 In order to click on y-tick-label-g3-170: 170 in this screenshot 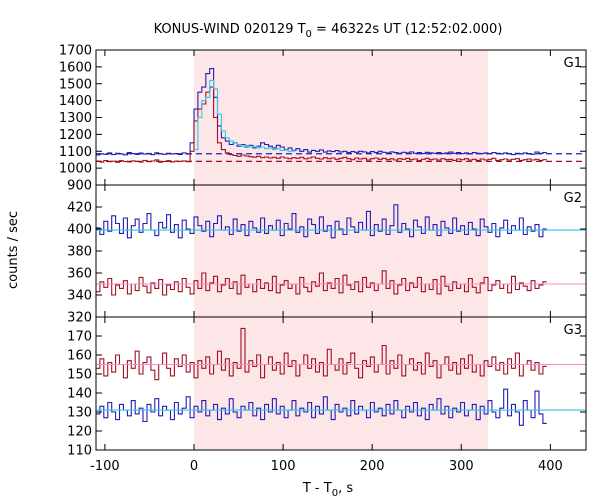, I will do `click(79, 337)`.